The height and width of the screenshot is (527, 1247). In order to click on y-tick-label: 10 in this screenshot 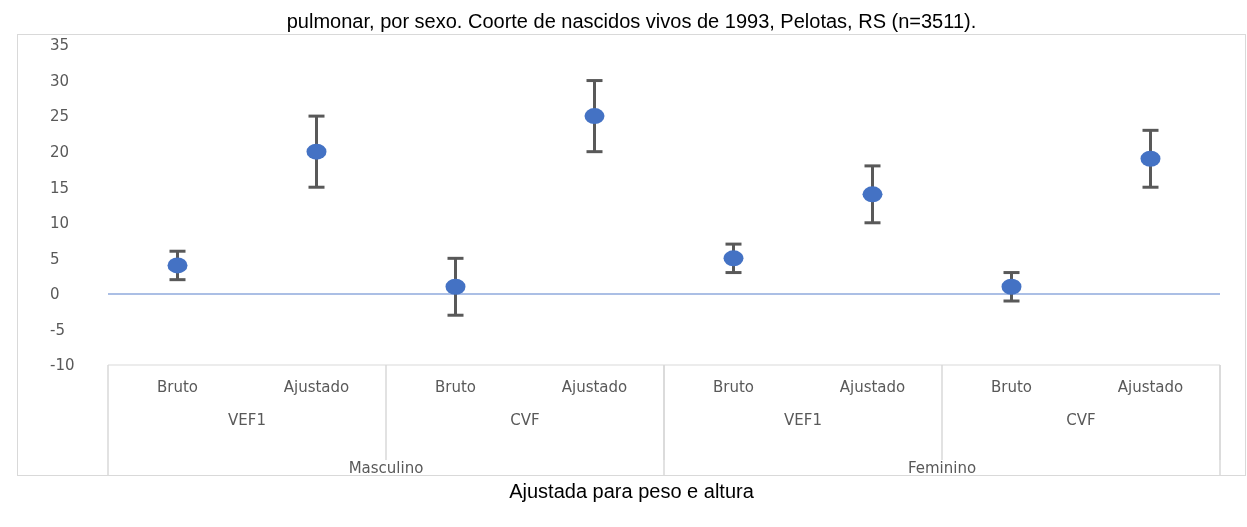, I will do `click(60, 223)`.